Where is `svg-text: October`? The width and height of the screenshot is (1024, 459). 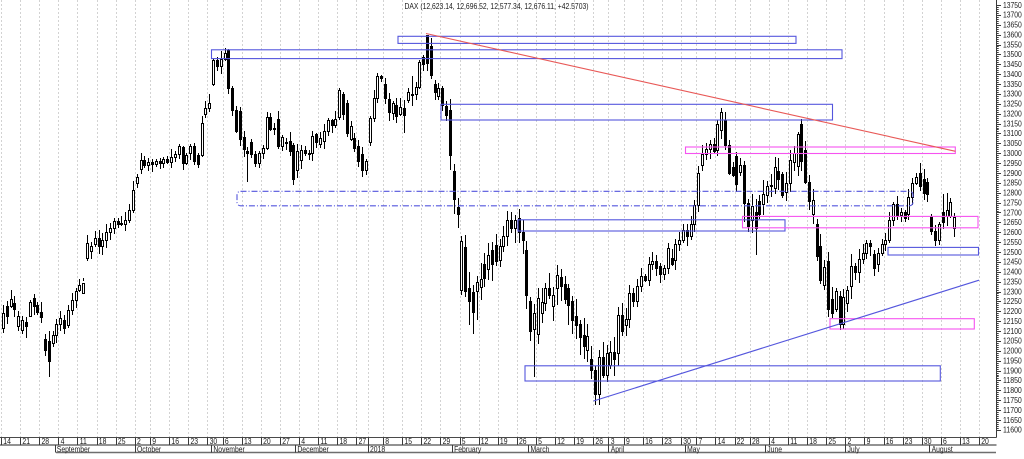
svg-text: October is located at coordinates (149, 449).